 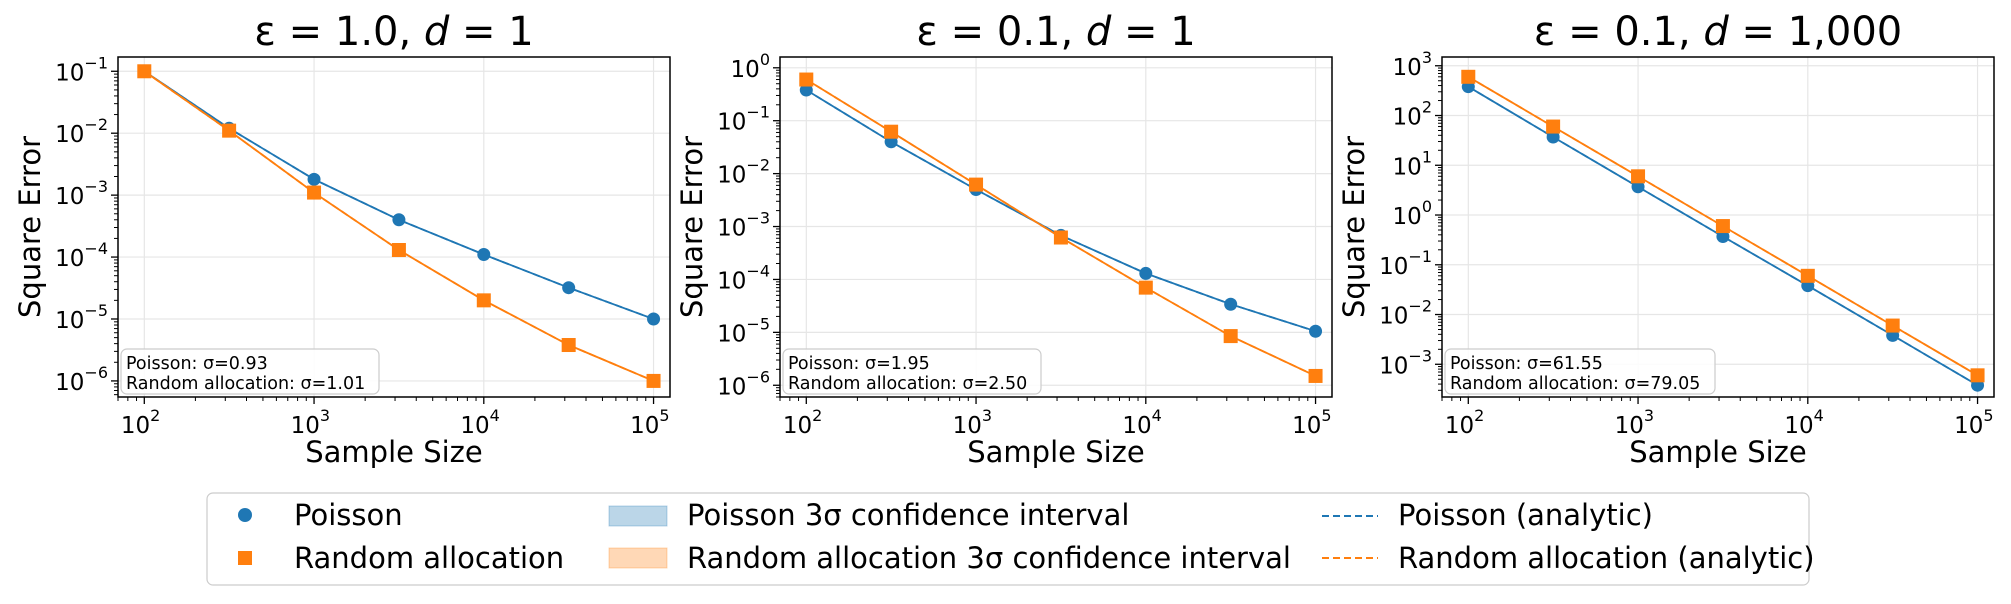 I want to click on legend-item-poisson: Poisson, so click(x=320, y=515).